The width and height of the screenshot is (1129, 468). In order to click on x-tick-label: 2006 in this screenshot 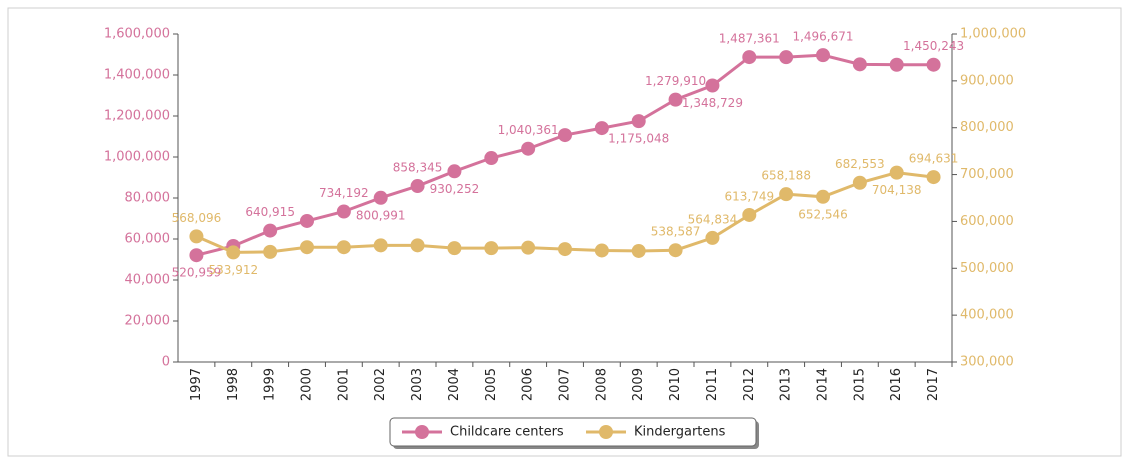, I will do `click(528, 384)`.